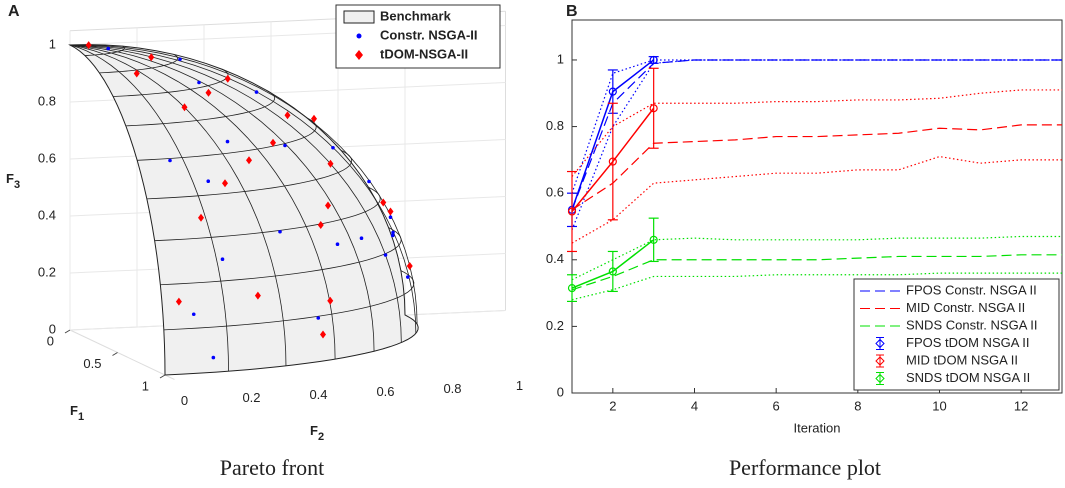 The width and height of the screenshot is (1065, 488). I want to click on x-tick-label: 0, so click(50, 340).